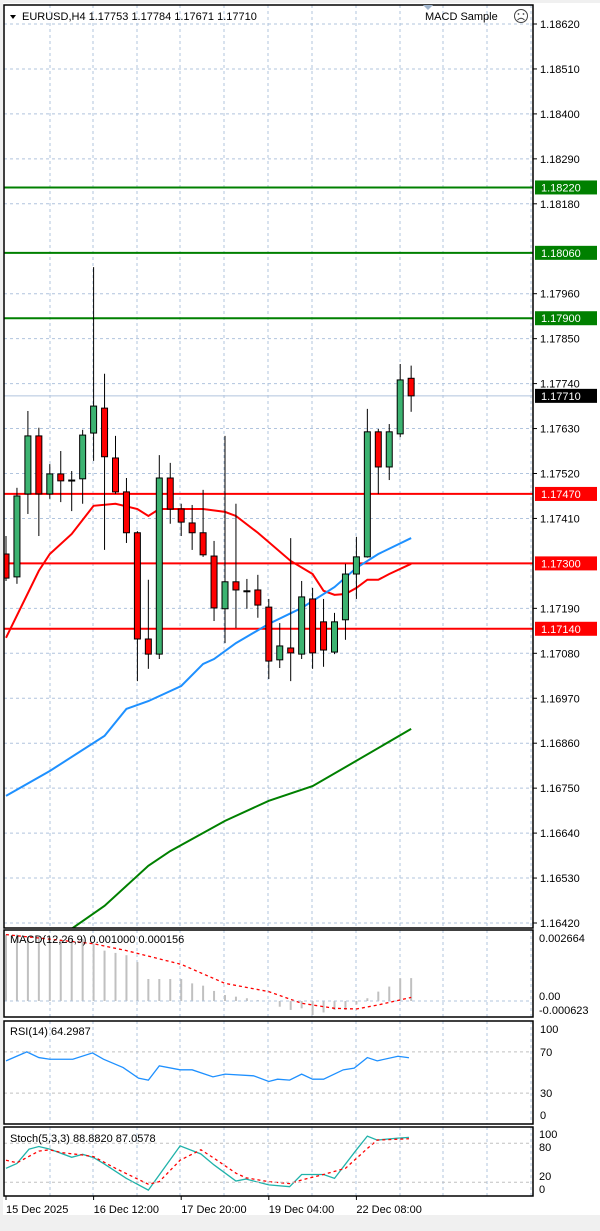 The image size is (600, 1231). I want to click on y-tick-label: 1.18620, so click(560, 25).